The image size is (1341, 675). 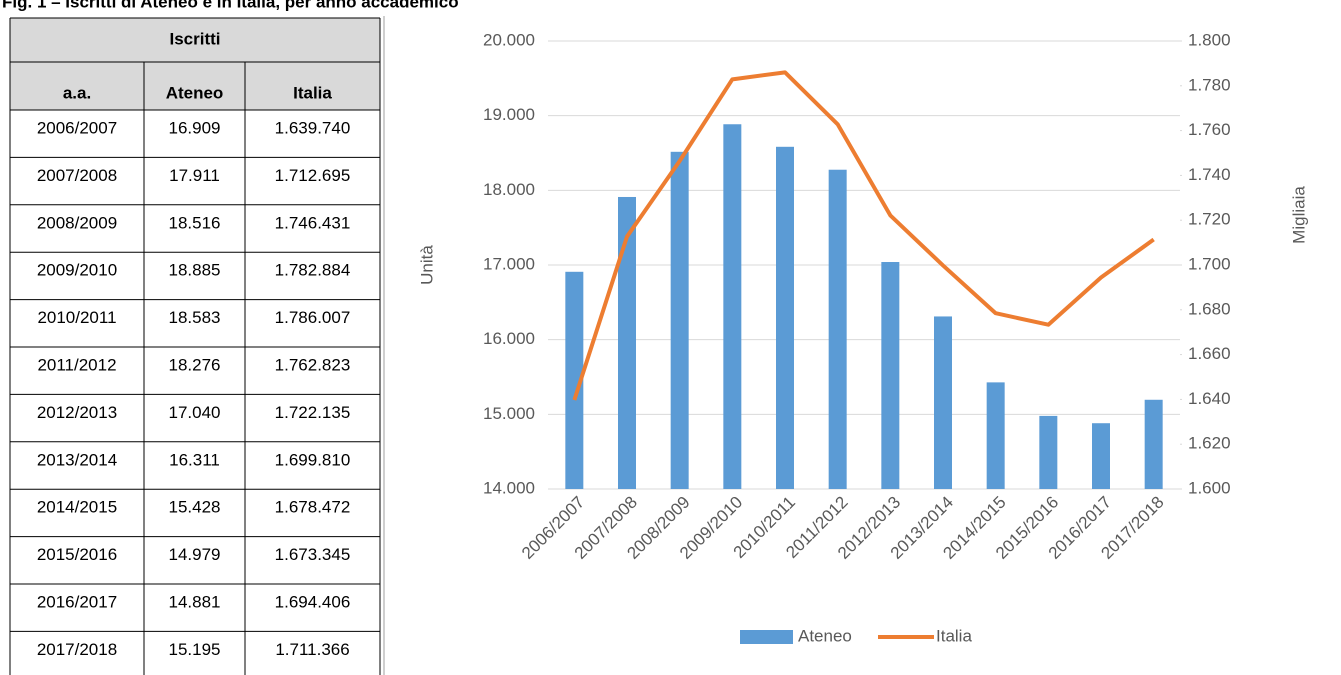 I want to click on table-cell: 18.276, so click(x=195, y=364).